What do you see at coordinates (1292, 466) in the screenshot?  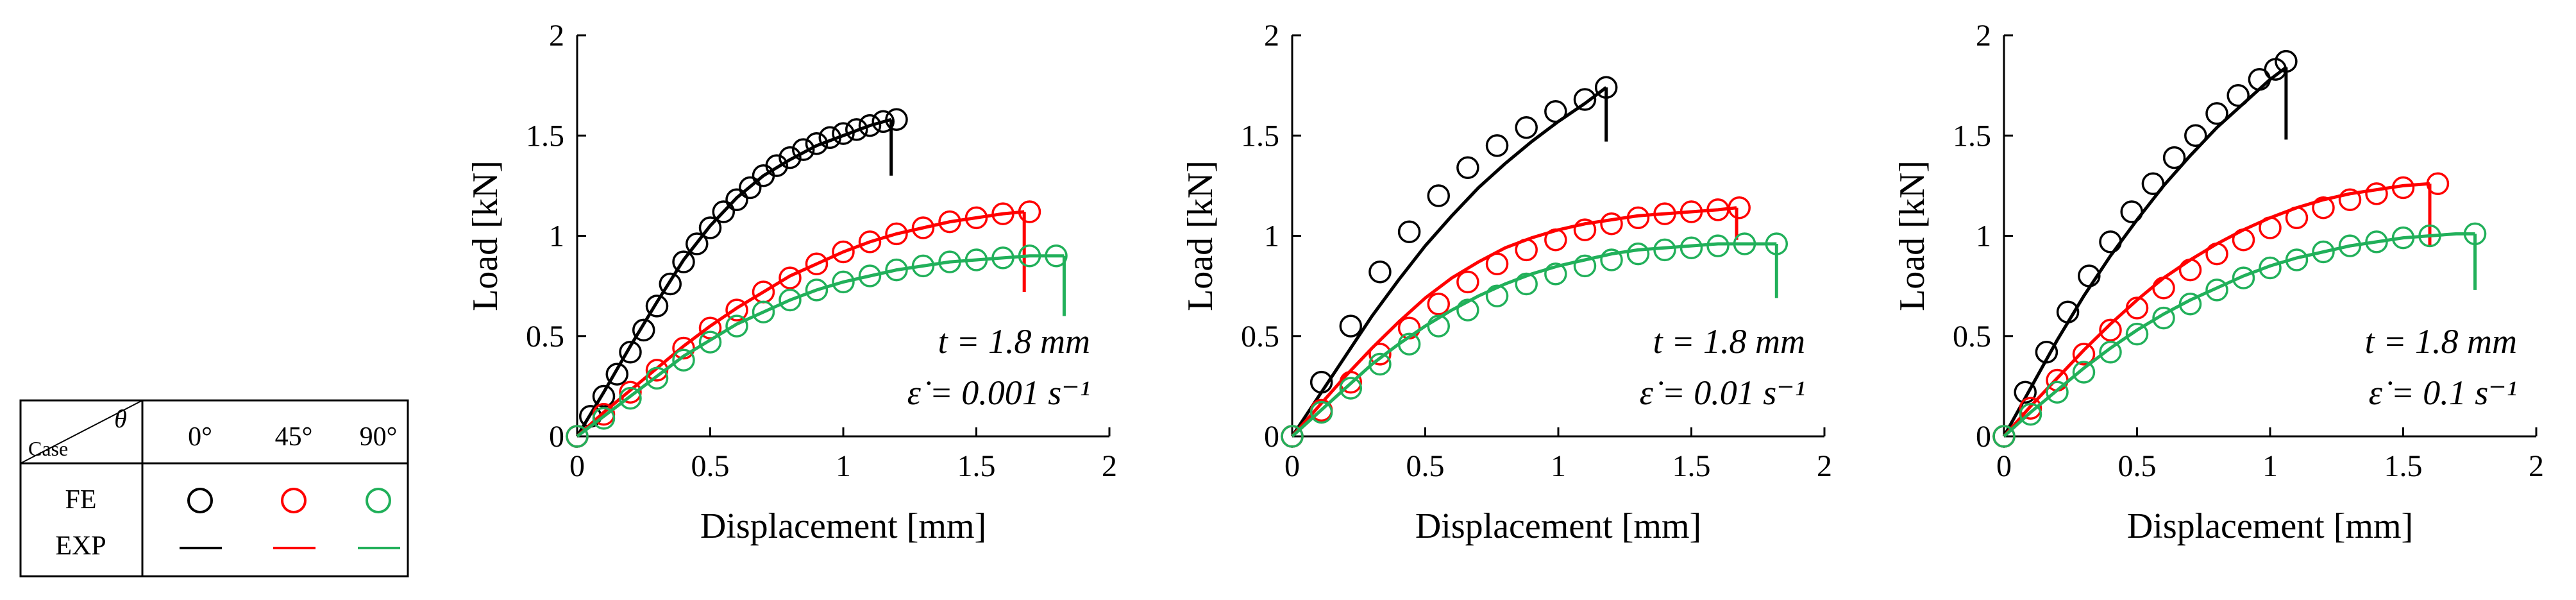 I see `x-tick-label: 0` at bounding box center [1292, 466].